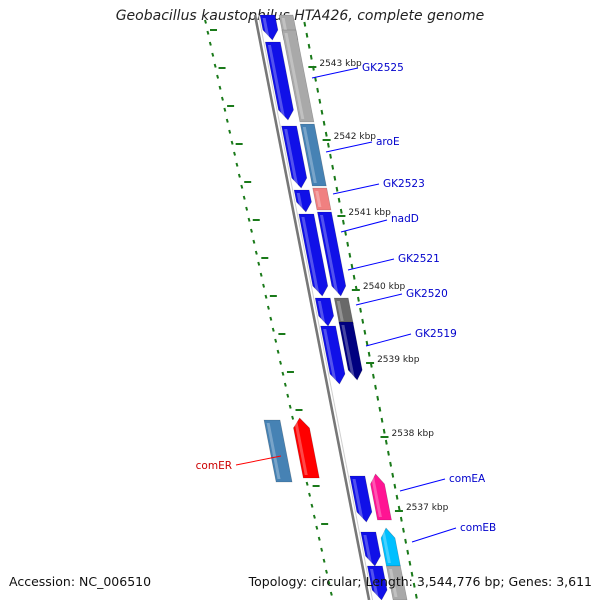 The width and height of the screenshot is (600, 600). I want to click on gene-label: GK2521, so click(419, 259).